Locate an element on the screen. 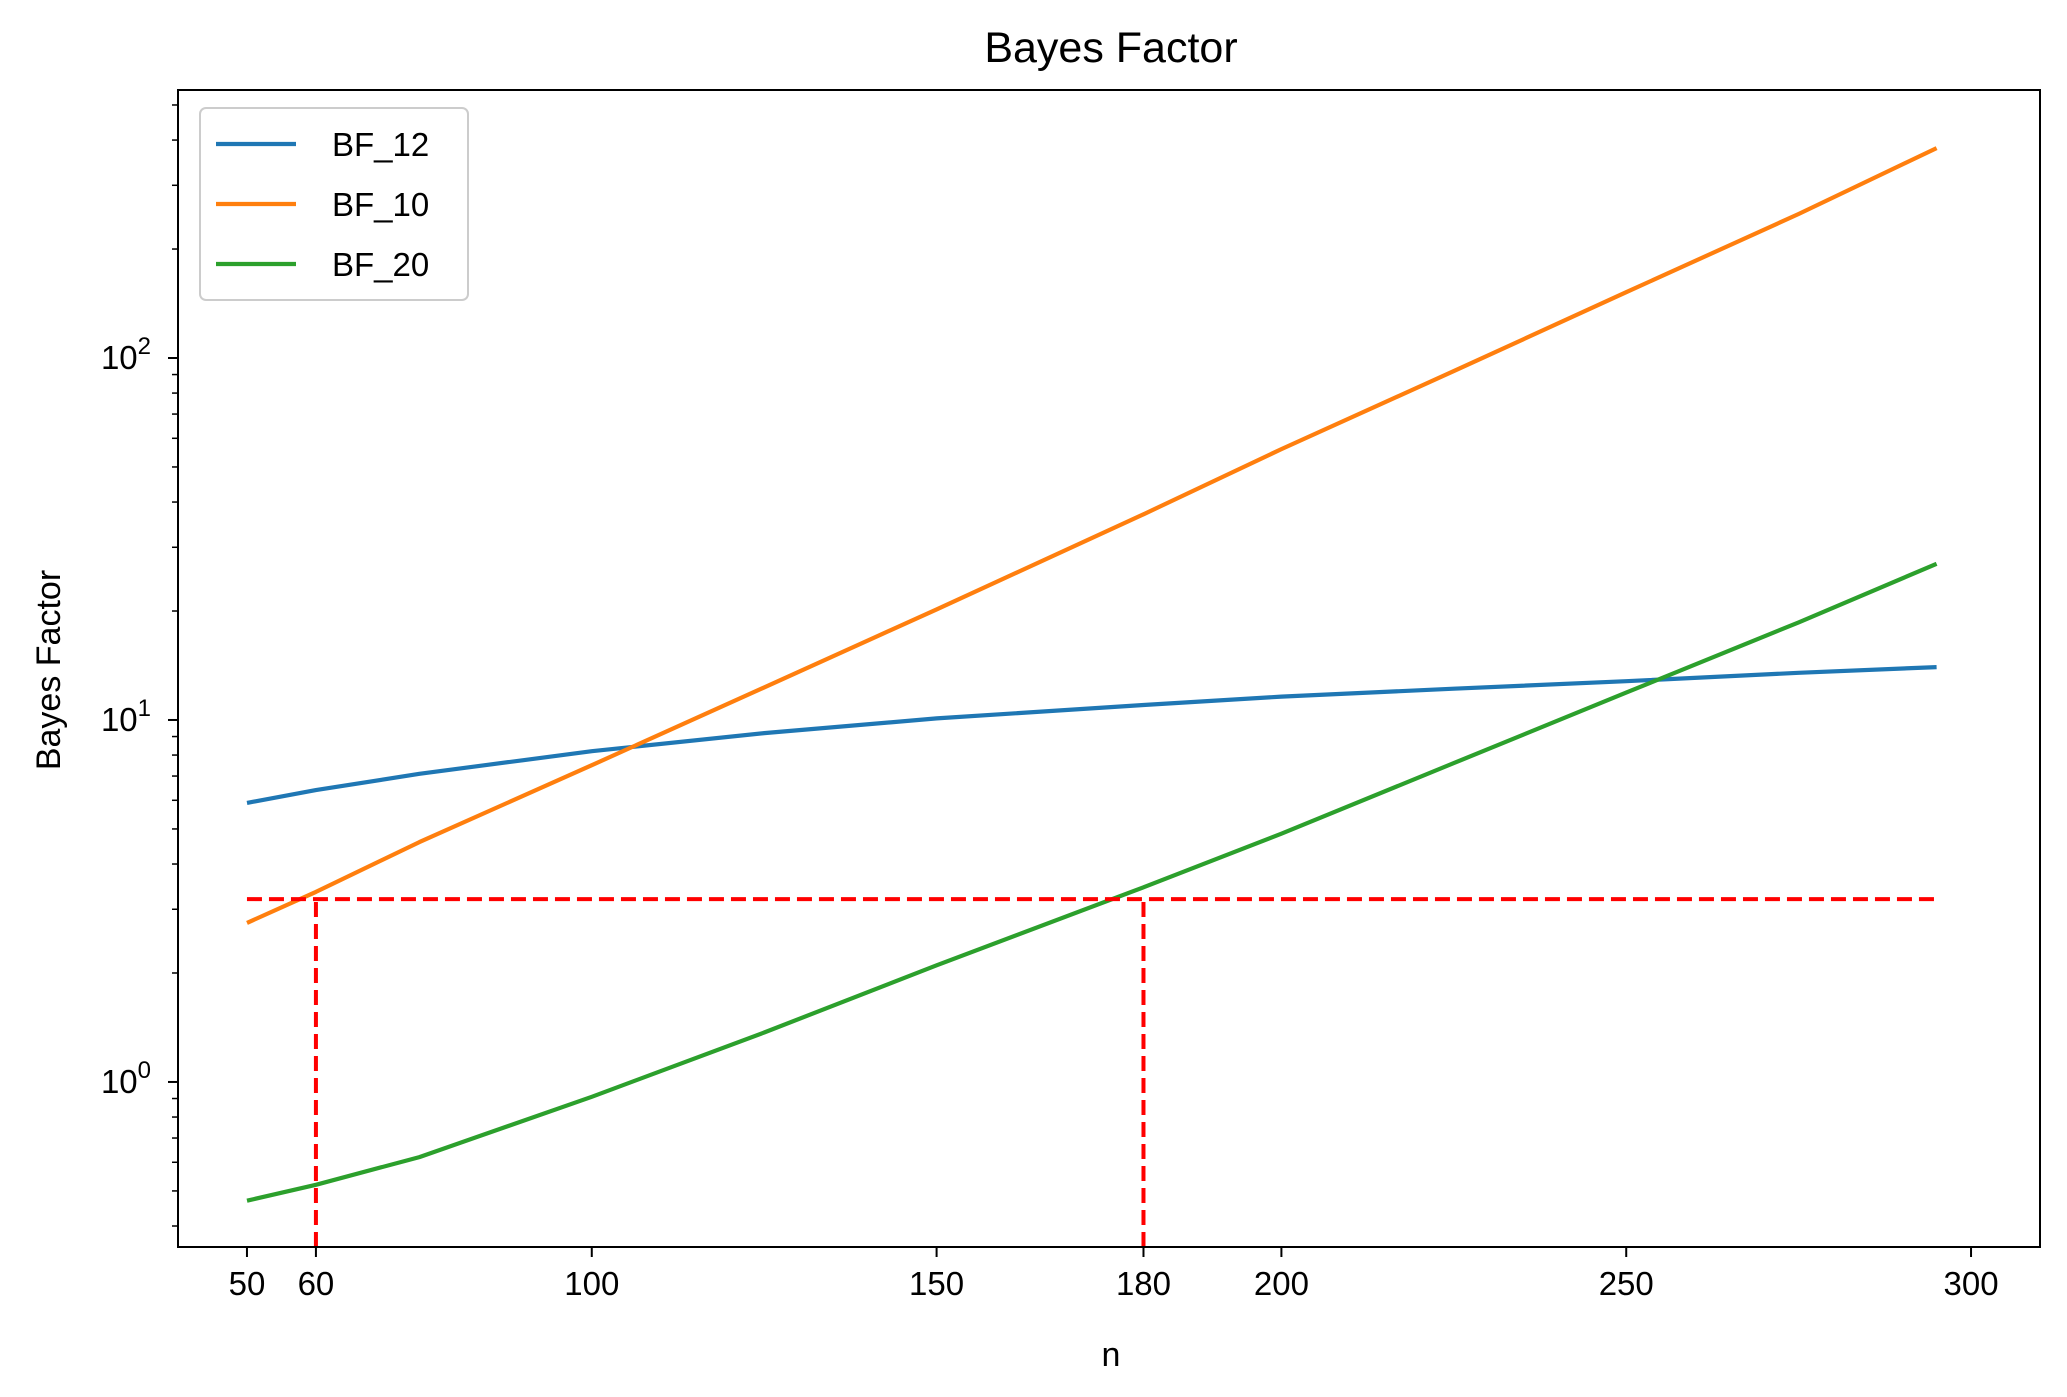 Image resolution: width=2067 pixels, height=1397 pixels. x-tick-label-300: 300 is located at coordinates (1971, 1283).